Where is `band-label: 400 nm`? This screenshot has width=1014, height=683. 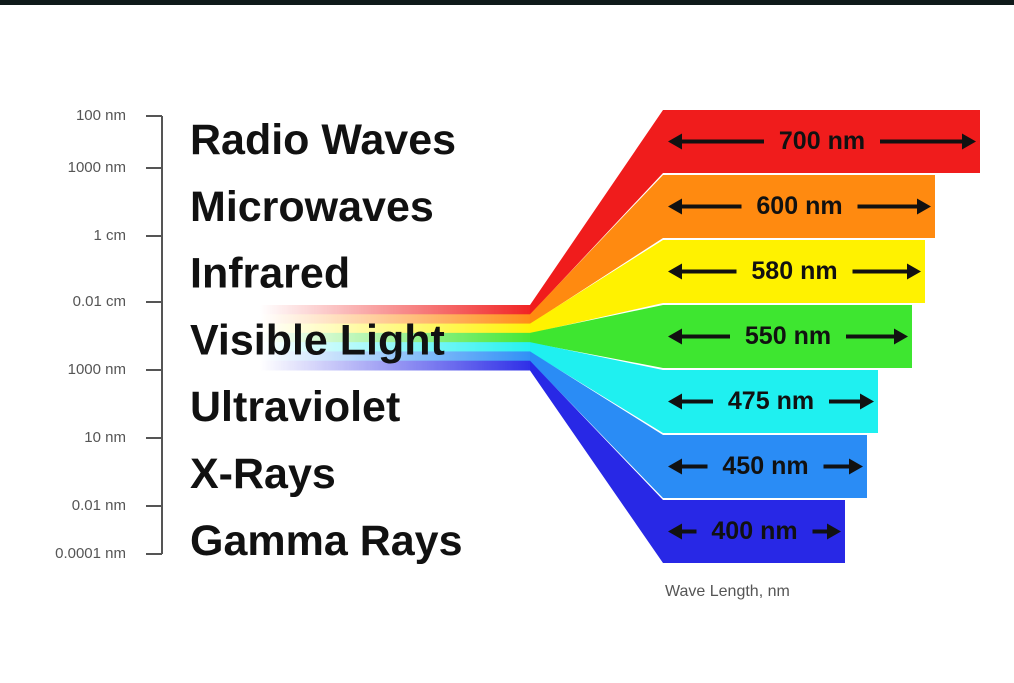 band-label: 400 nm is located at coordinates (754, 531).